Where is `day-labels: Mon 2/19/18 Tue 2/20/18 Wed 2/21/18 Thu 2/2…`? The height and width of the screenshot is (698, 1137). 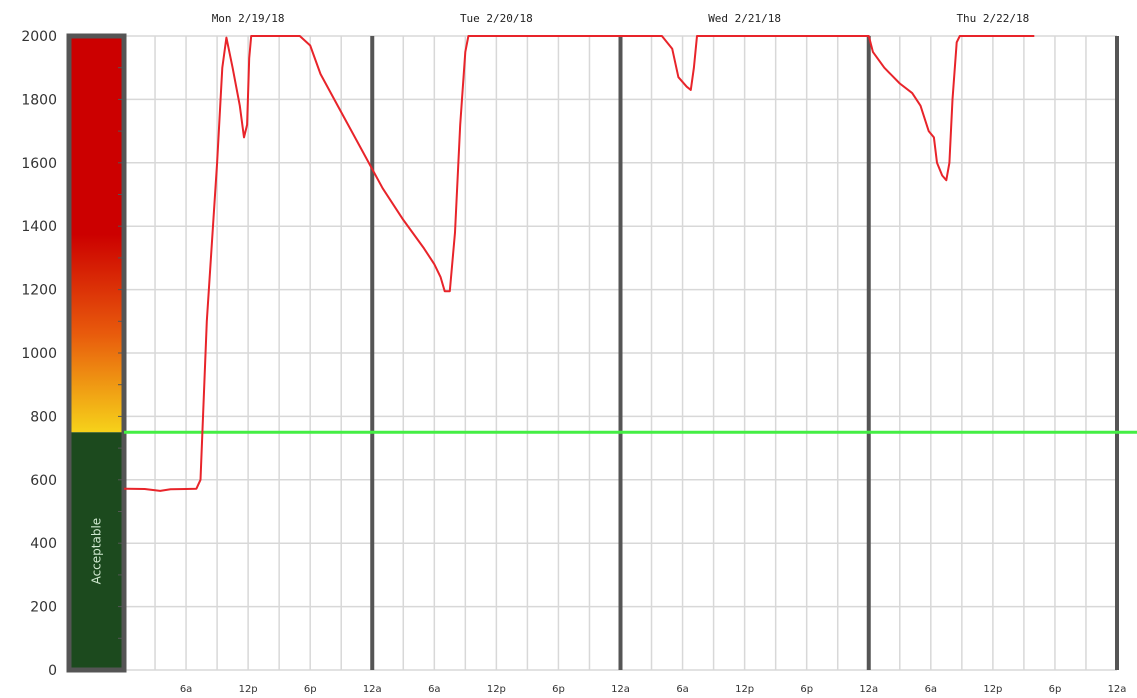
day-labels: Mon 2/19/18 Tue 2/20/18 Wed 2/21/18 Thu 2/2… is located at coordinates (621, 18).